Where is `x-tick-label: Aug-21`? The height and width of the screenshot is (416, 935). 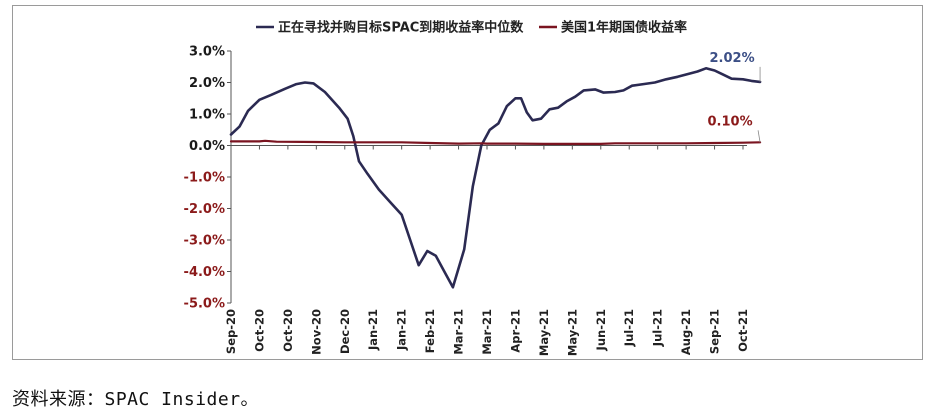
x-tick-label: Aug-21 is located at coordinates (686, 332).